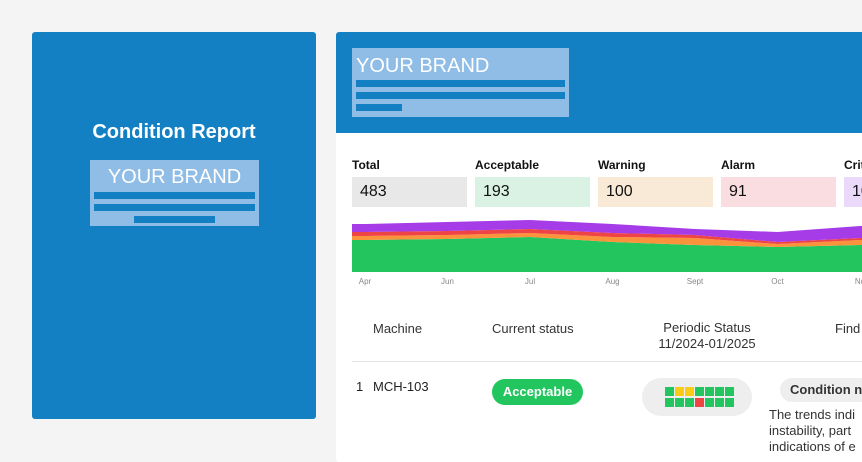  Describe the element at coordinates (174, 132) in the screenshot. I see `cover-title: Condition Report` at that location.